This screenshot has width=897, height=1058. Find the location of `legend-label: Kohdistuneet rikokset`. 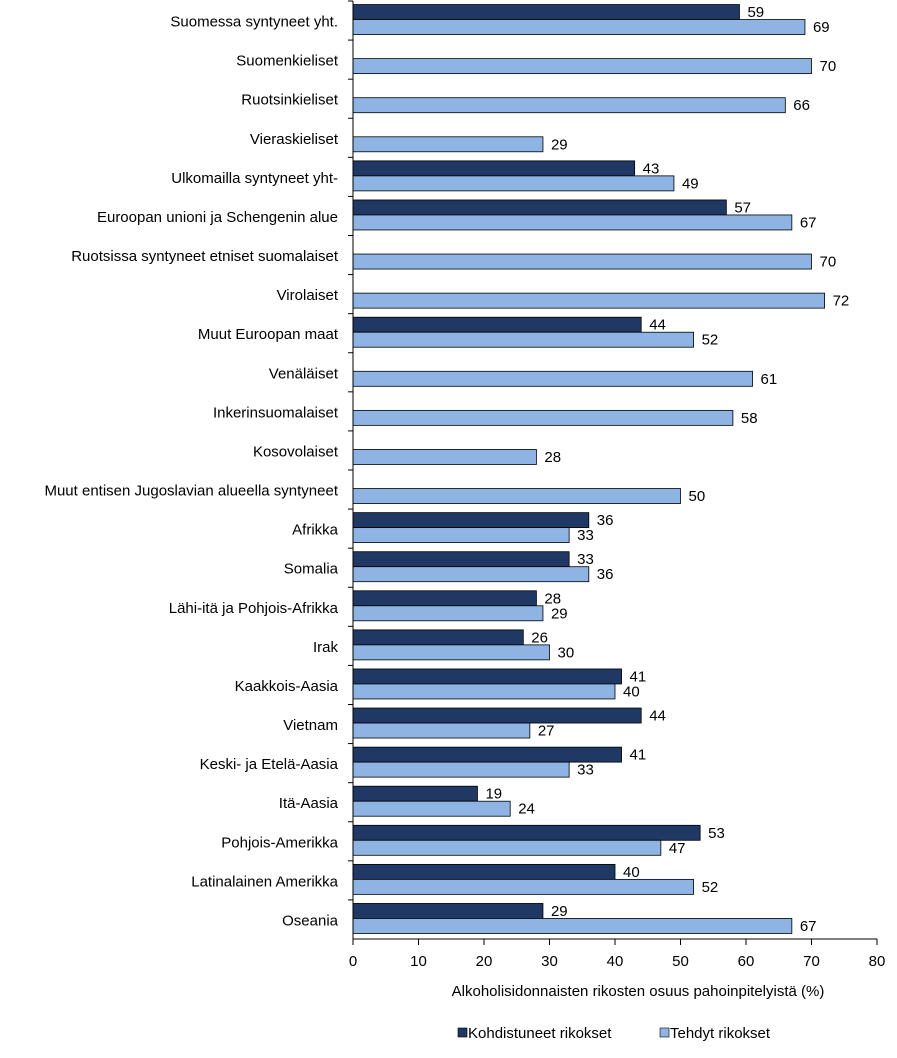

legend-label: Kohdistuneet rikokset is located at coordinates (540, 1033).